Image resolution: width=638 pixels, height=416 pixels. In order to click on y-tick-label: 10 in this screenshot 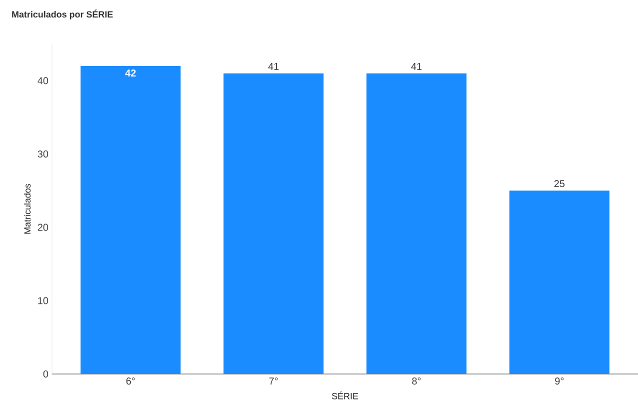, I will do `click(43, 300)`.